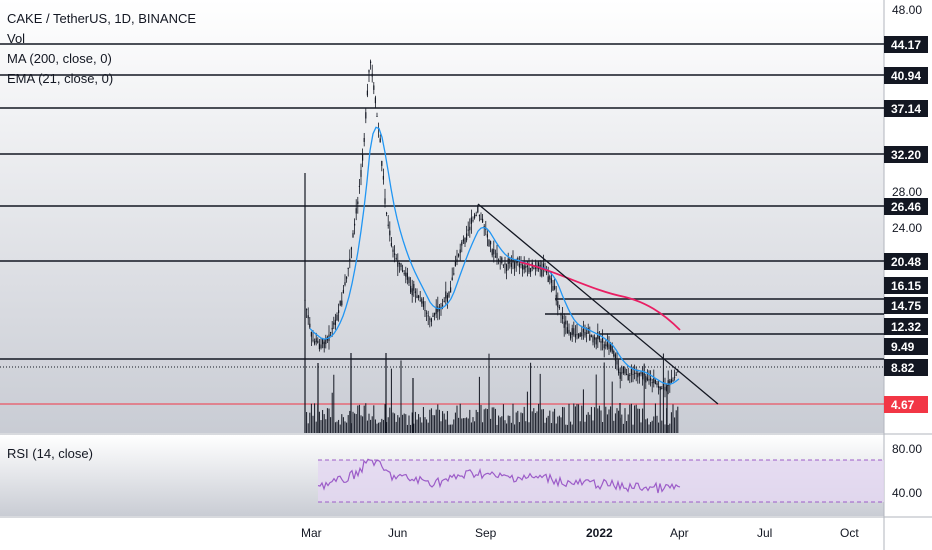  What do you see at coordinates (598, 304) in the screenshot?
I see `descending-trendline` at bounding box center [598, 304].